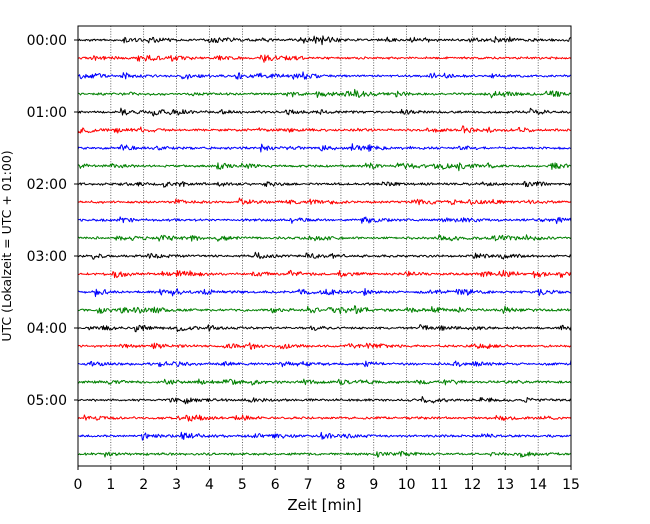 Image resolution: width=650 pixels, height=524 pixels. I want to click on x-tick-label-3: 3, so click(176, 485).